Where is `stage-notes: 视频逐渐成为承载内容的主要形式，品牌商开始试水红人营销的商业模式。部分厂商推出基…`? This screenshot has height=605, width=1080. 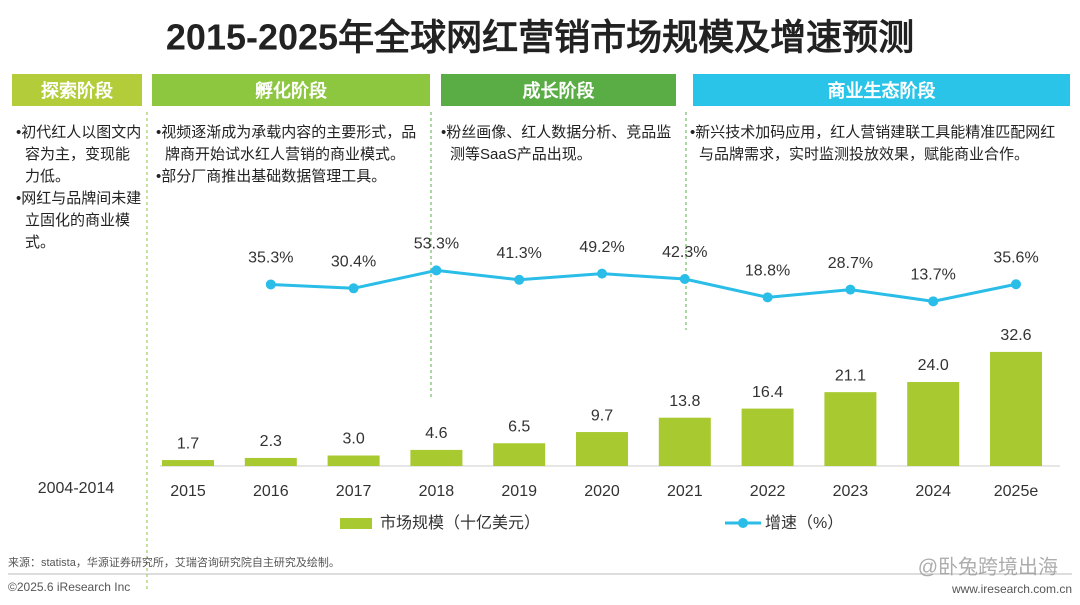
stage-notes: 视频逐渐成为承载内容的主要形式，品牌商开始试水红人营销的商业模式。部分厂商推出基… is located at coordinates (292, 155).